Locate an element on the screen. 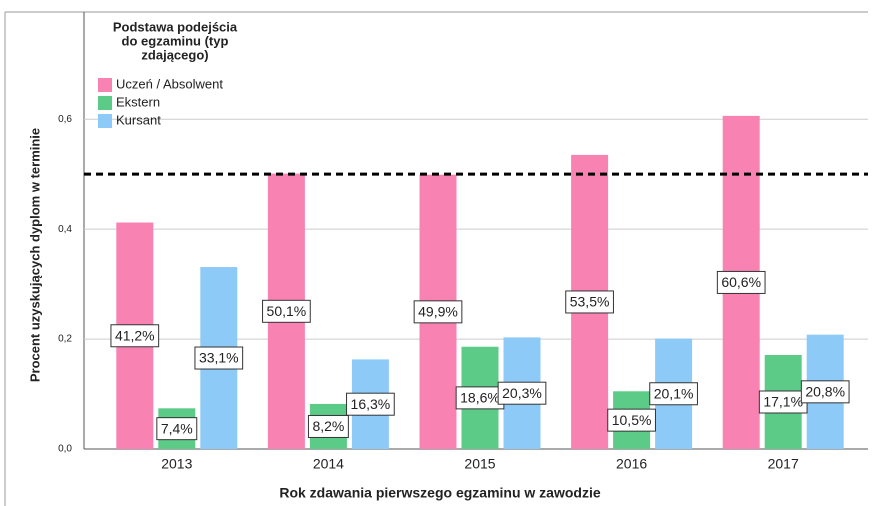 This screenshot has height=506, width=872. y-tick-label: 0,6 is located at coordinates (65, 119).